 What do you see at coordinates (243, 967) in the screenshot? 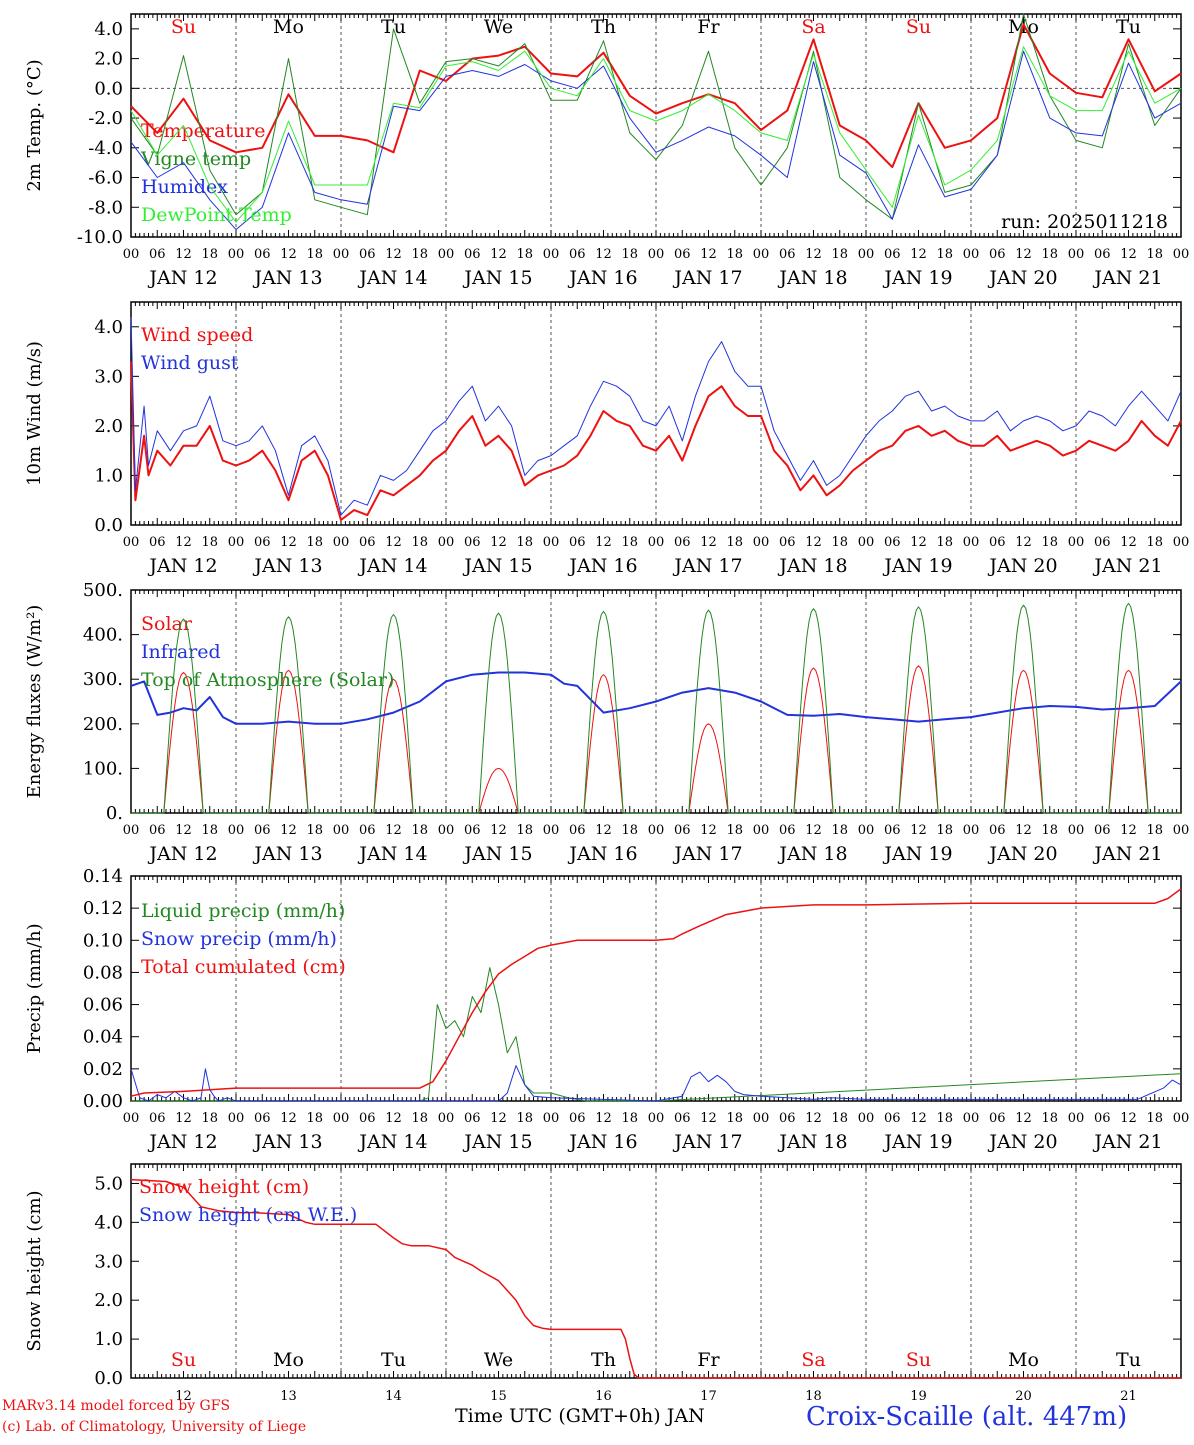
I see `precip-legend-2: Total cumulated (cm)` at bounding box center [243, 967].